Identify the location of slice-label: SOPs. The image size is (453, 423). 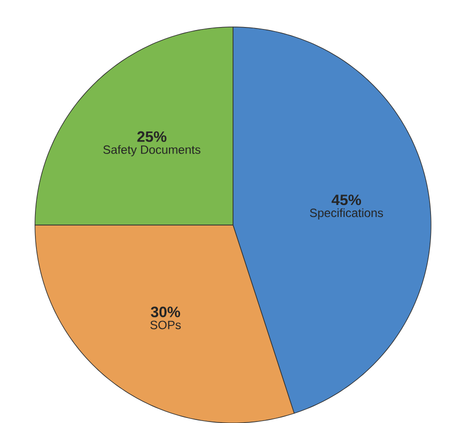
(165, 325).